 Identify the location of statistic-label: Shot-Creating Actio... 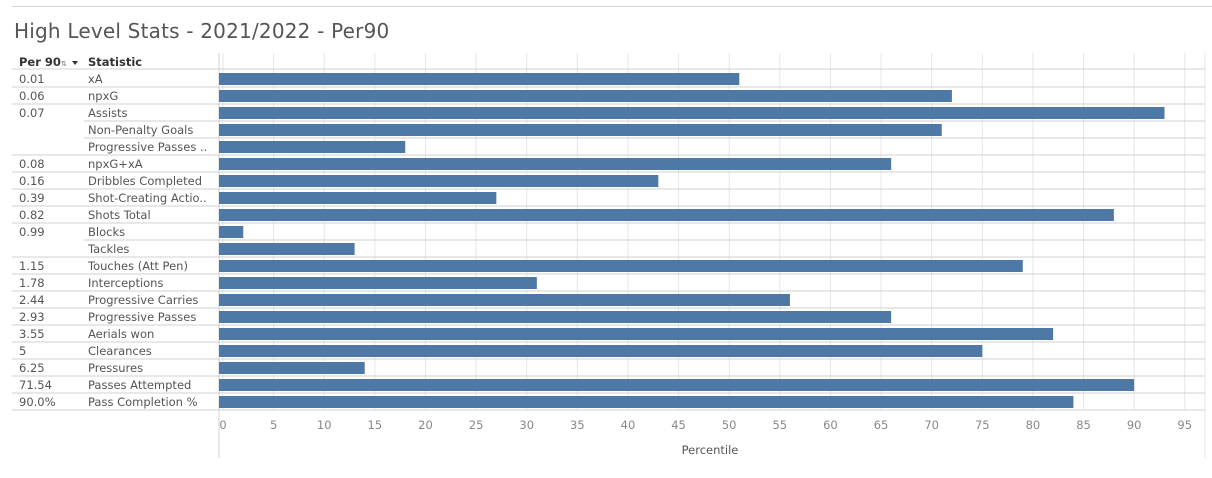
(147, 198).